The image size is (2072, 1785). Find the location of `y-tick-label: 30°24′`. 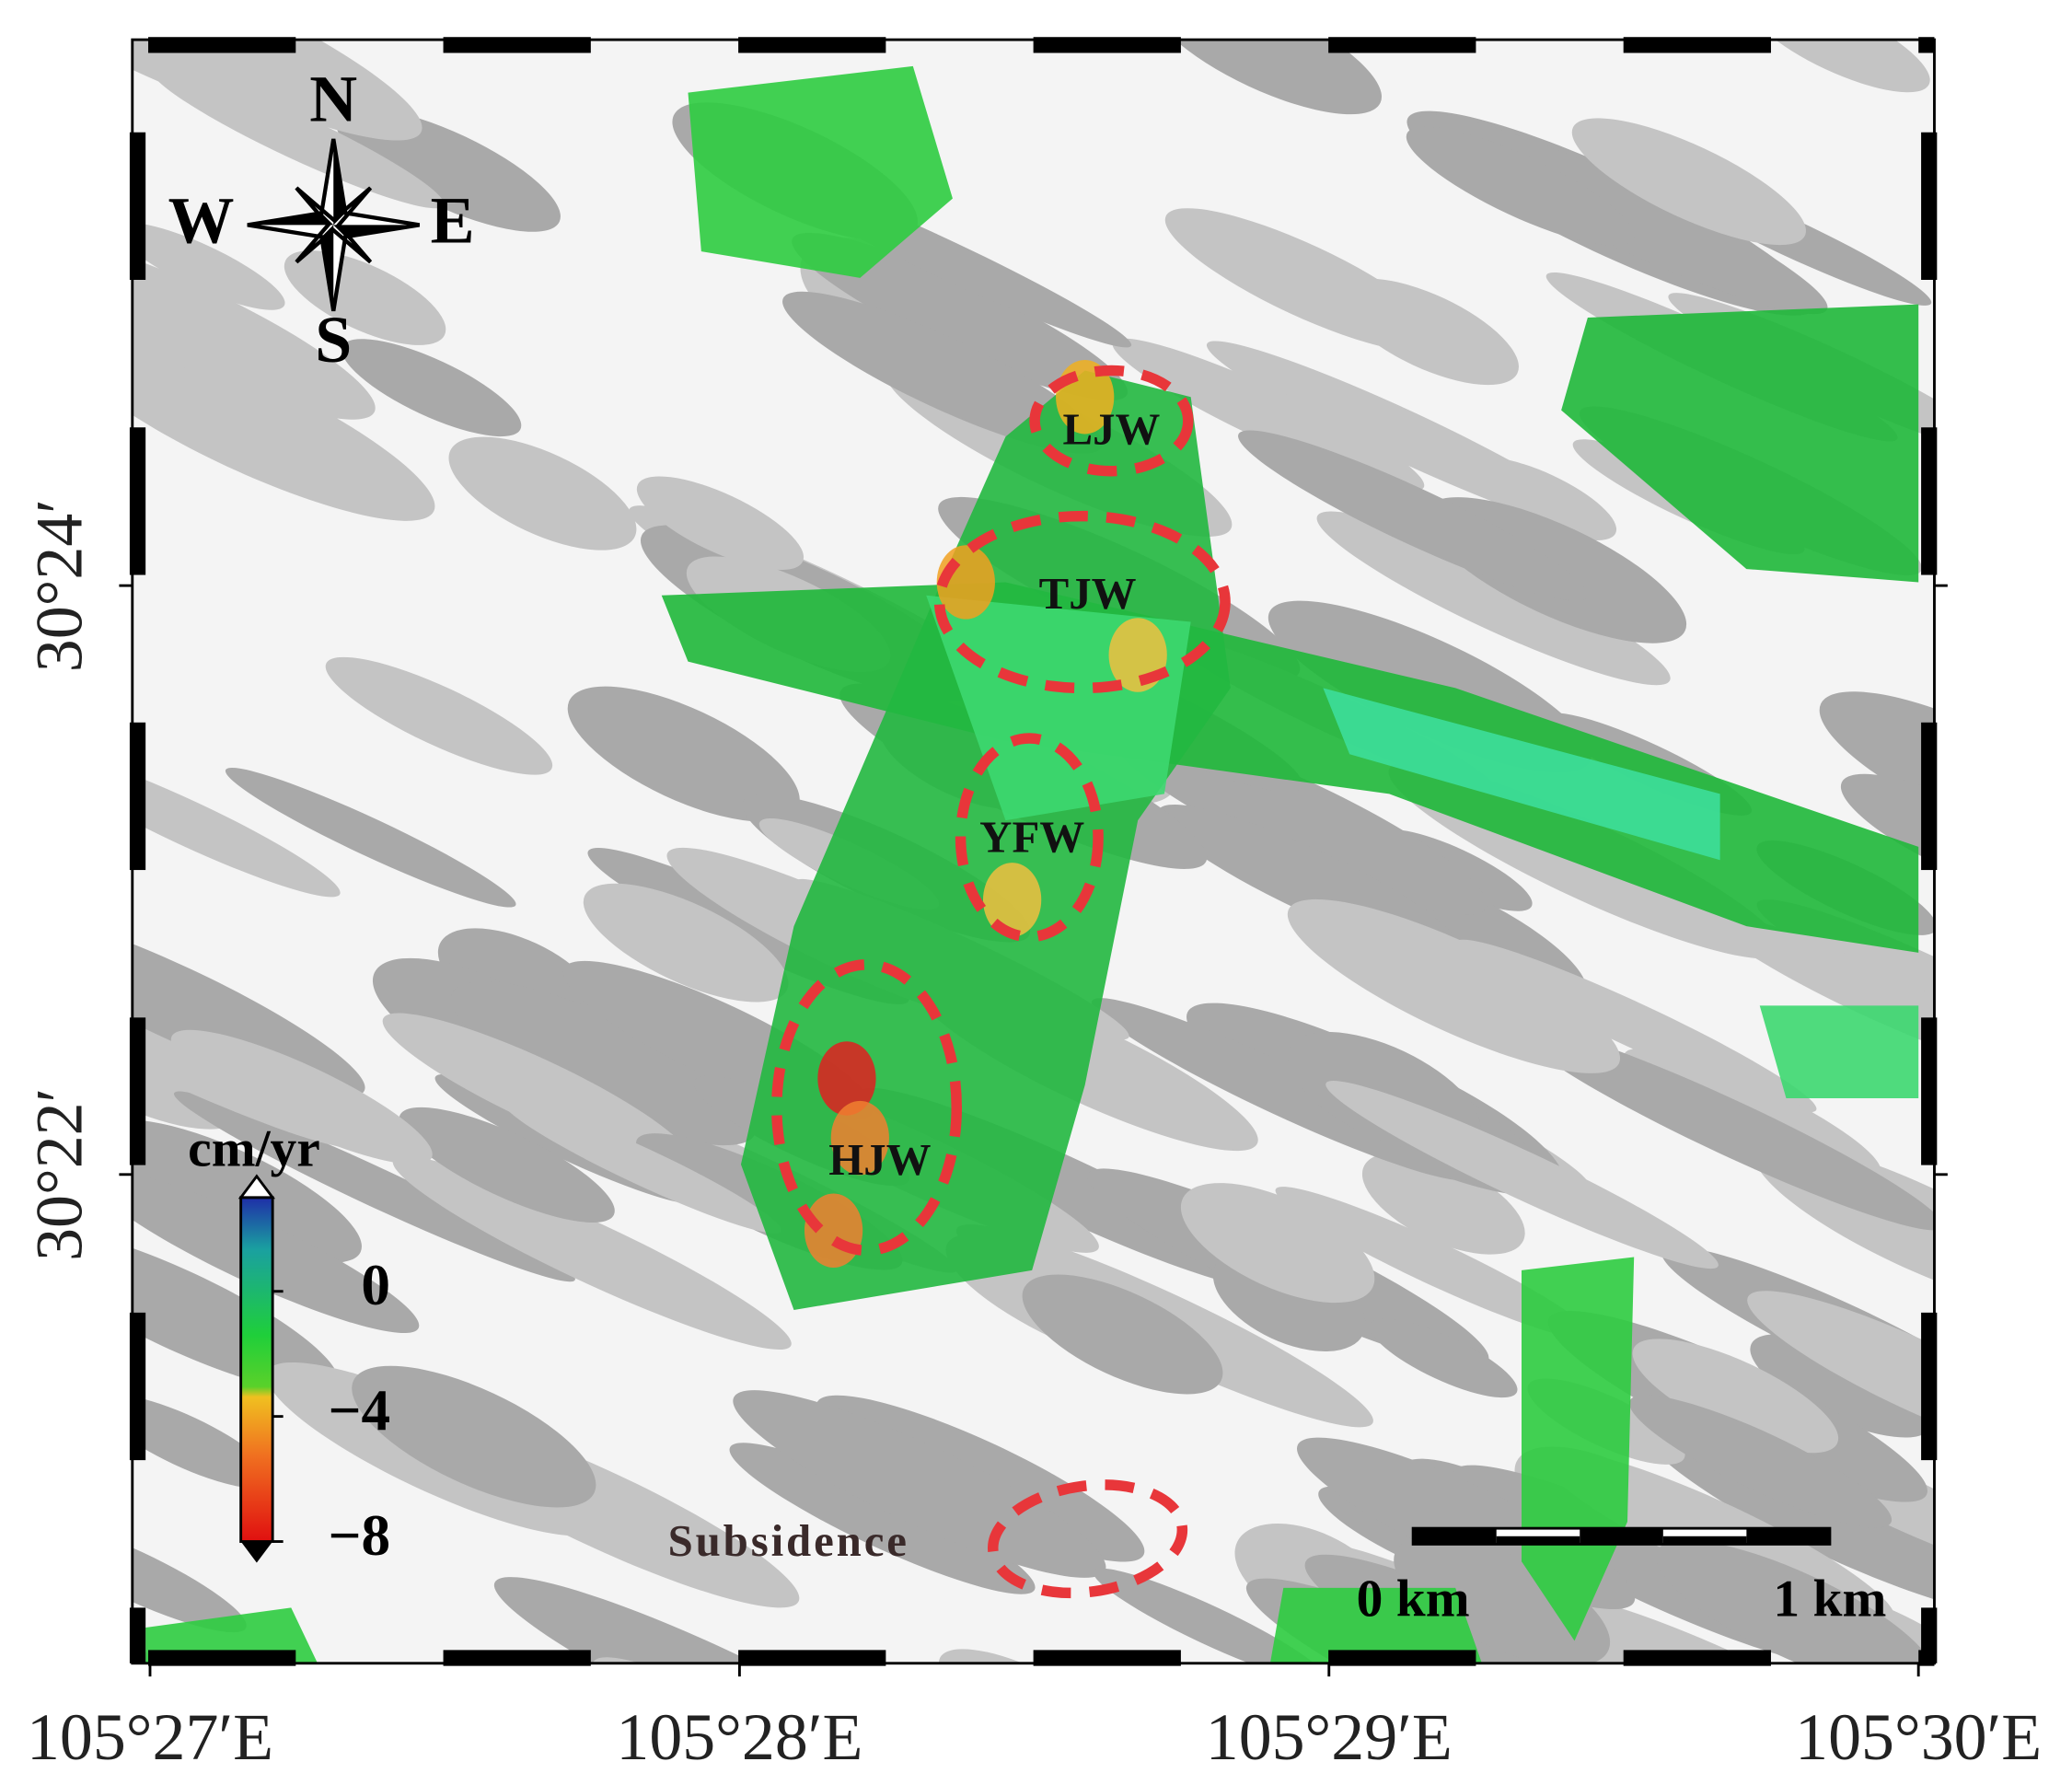

y-tick-label: 30°24′ is located at coordinates (59, 585).